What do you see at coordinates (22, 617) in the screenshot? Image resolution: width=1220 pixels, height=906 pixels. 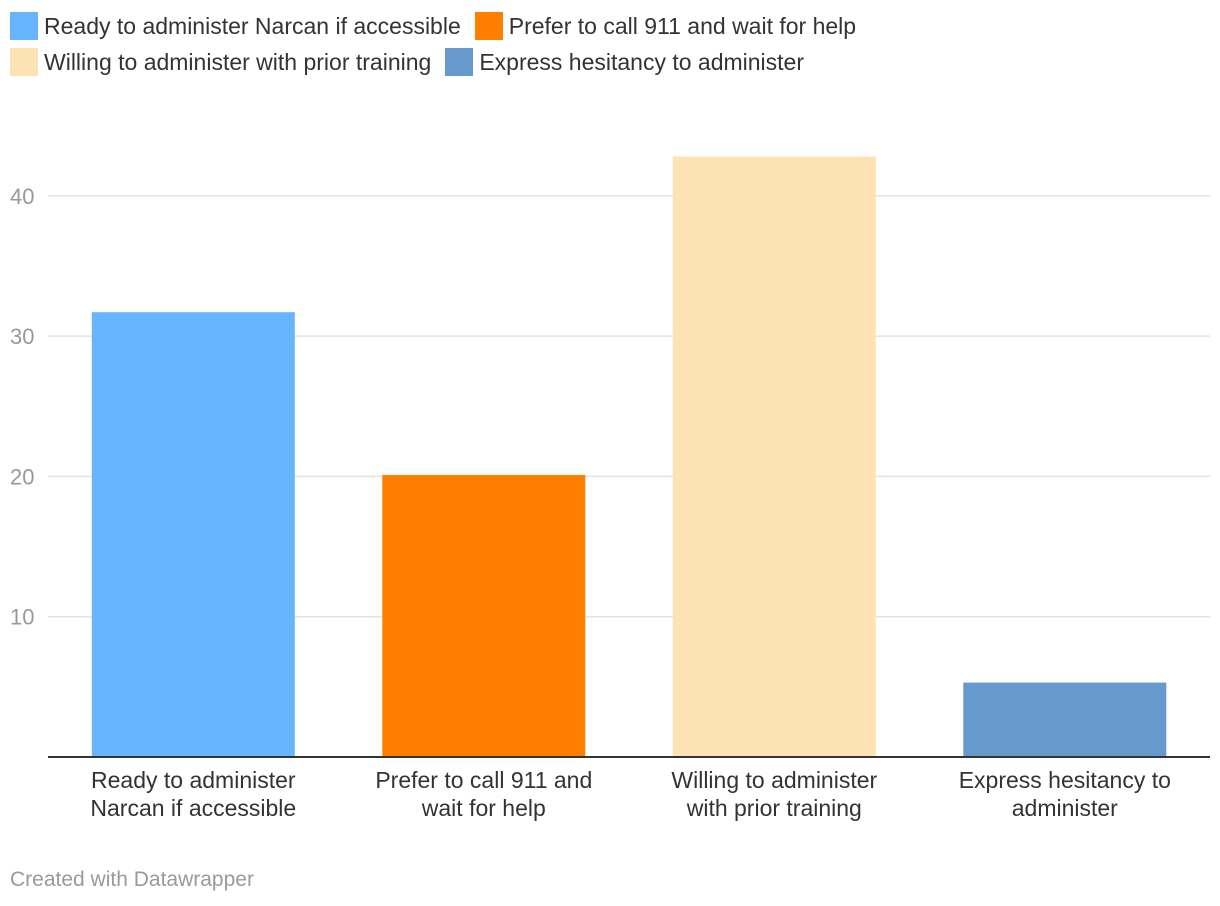 I see `y-tick-label-10: 10` at bounding box center [22, 617].